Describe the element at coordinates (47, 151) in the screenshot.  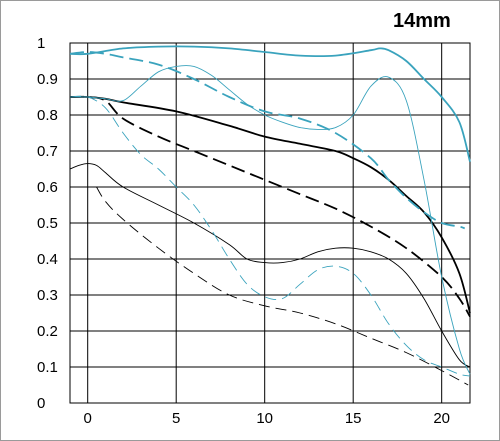
I see `y-tick-label: 0.7` at that location.